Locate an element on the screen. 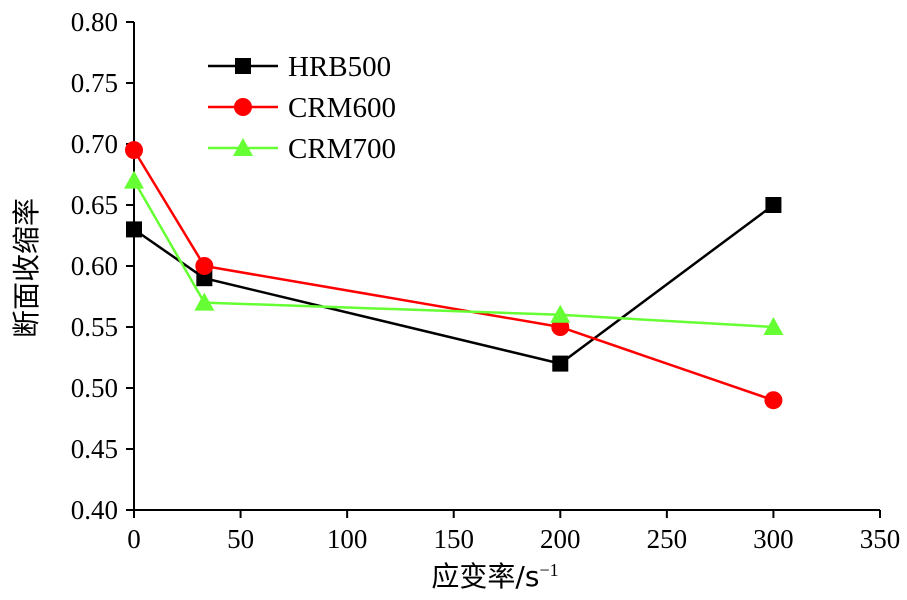  y-tick-label: 0.60 is located at coordinates (94, 266).